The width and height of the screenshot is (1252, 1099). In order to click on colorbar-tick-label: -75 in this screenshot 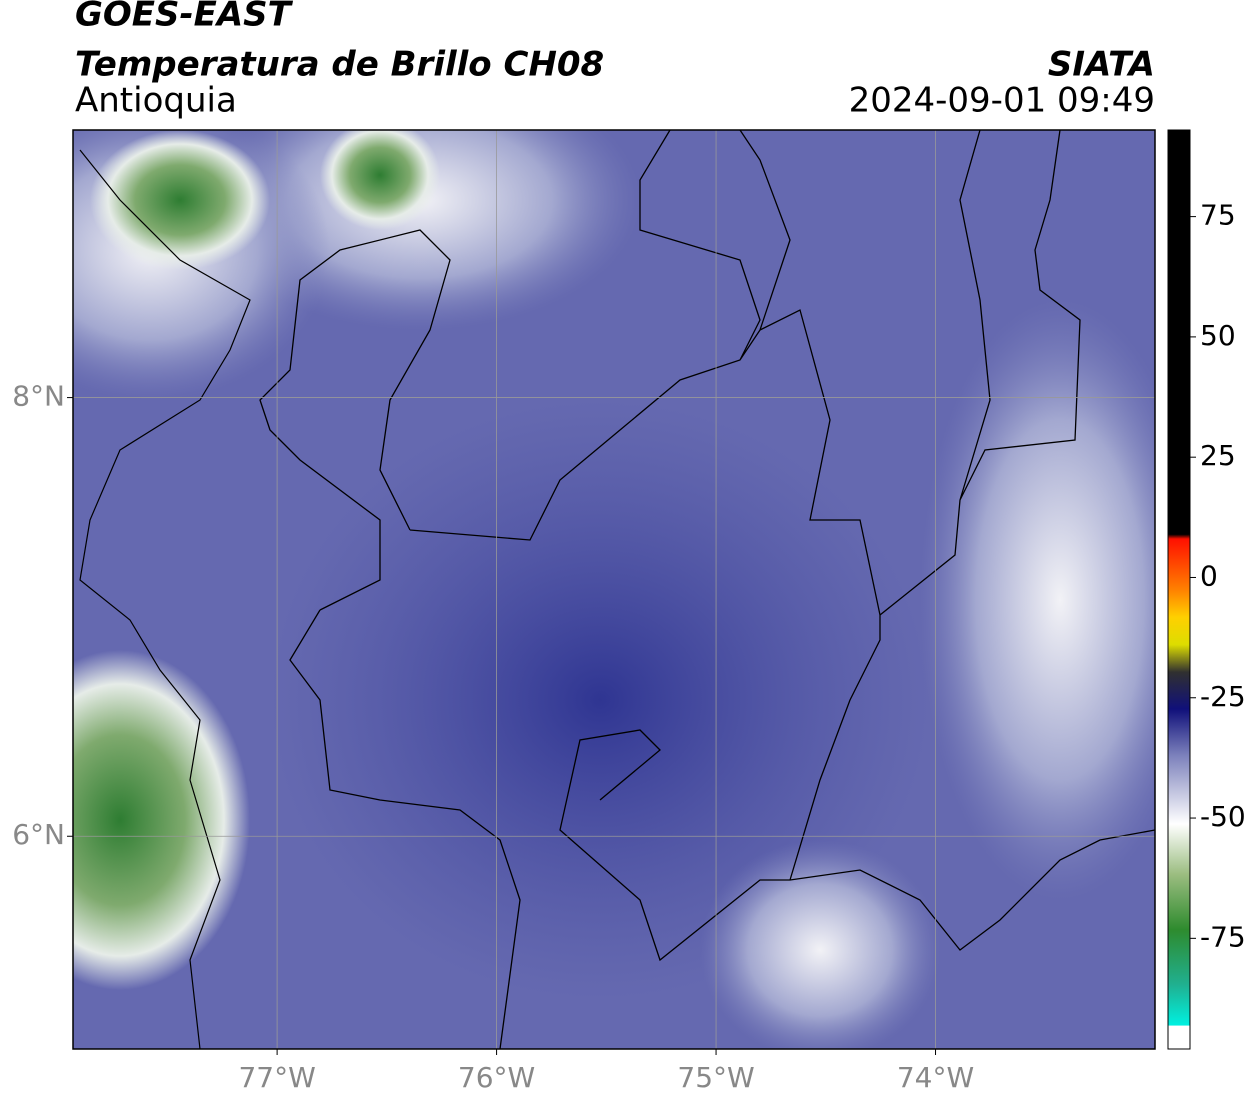, I will do `click(1223, 936)`.